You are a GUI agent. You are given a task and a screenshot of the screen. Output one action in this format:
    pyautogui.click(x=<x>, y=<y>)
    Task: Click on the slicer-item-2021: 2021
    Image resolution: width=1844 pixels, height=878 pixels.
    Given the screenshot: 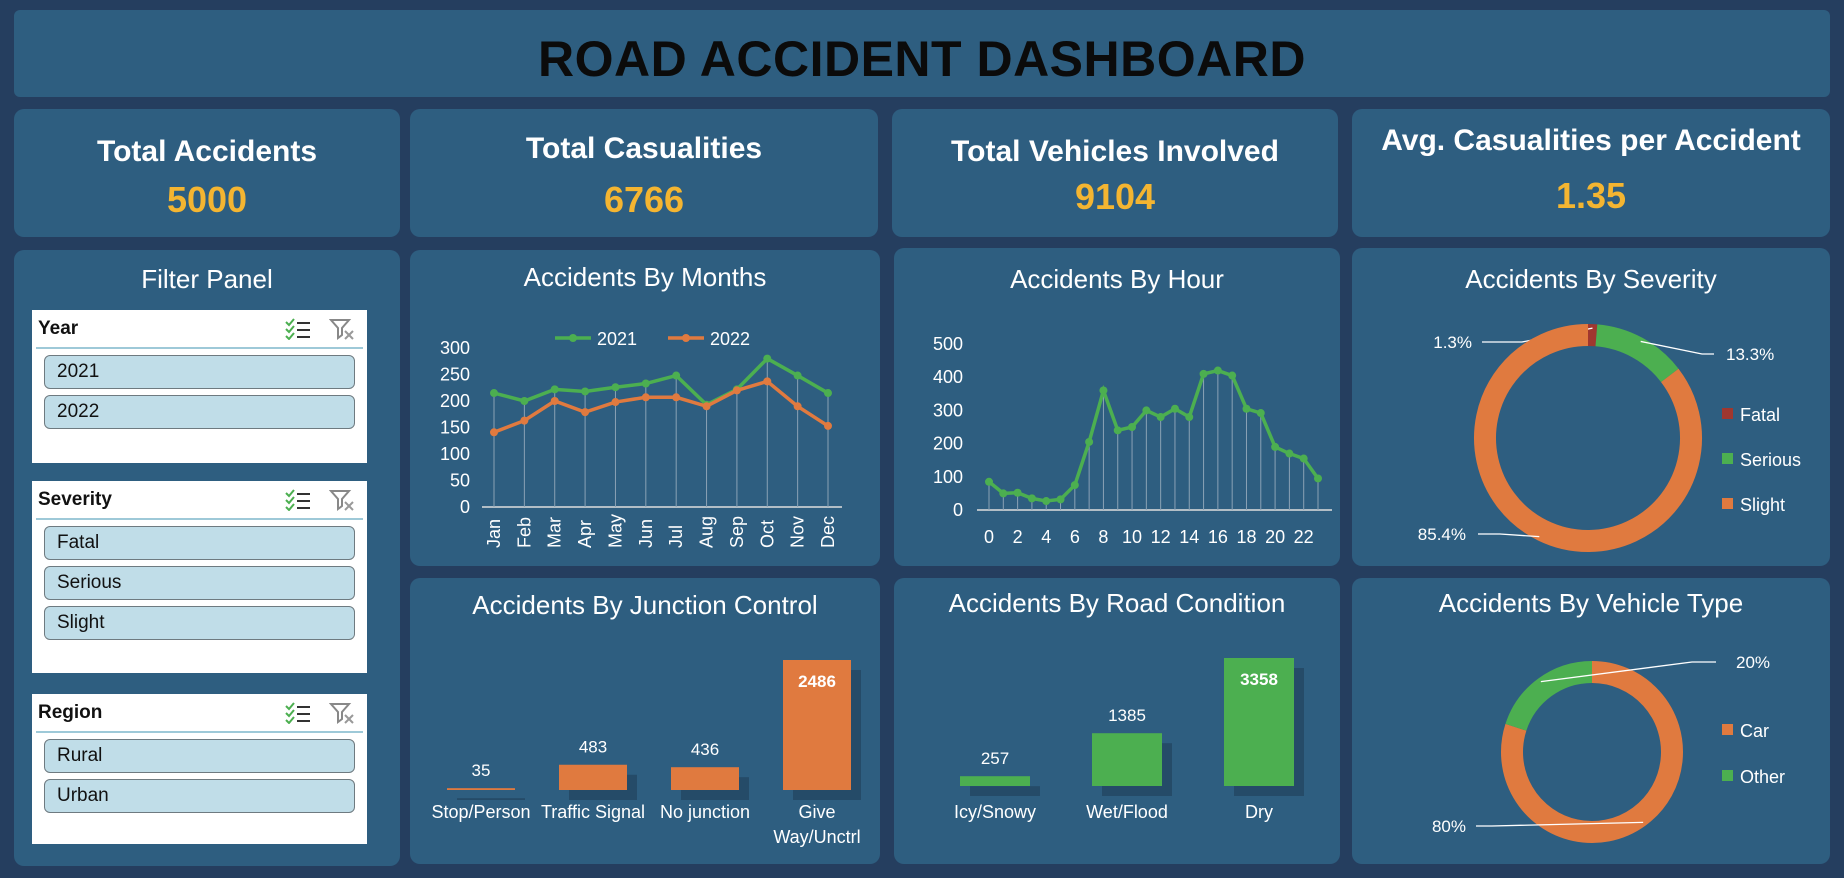 What is the action you would take?
    pyautogui.click(x=199, y=372)
    